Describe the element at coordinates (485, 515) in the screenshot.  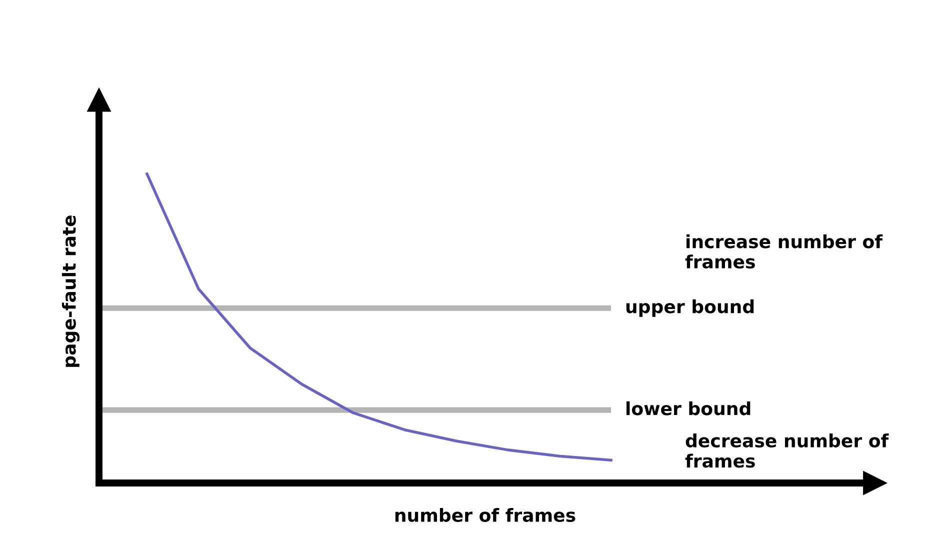
I see `x-axis-title: number of frames` at that location.